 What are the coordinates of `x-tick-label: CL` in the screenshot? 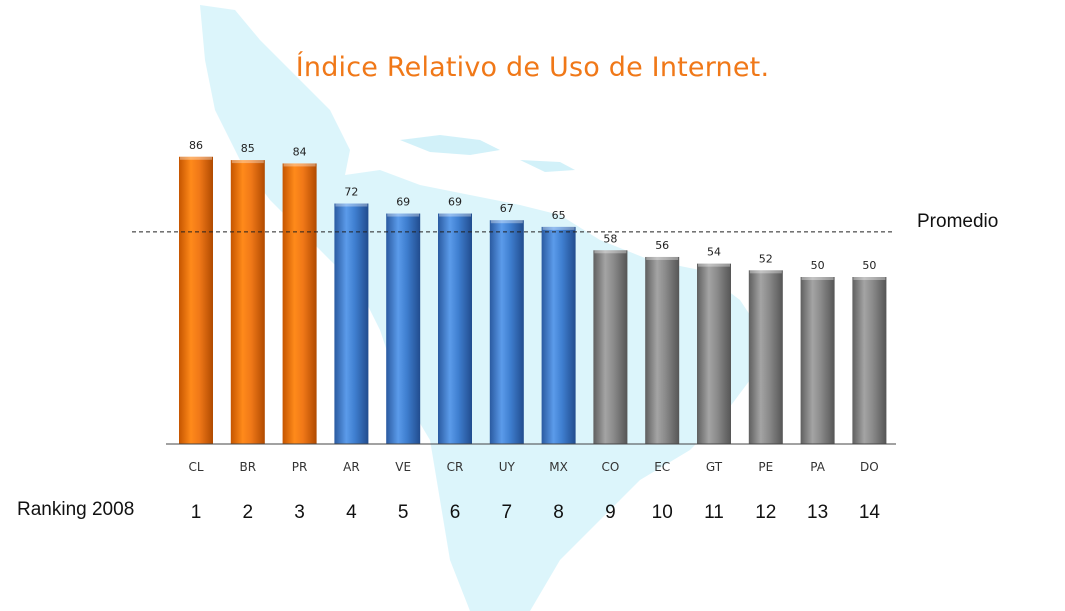 It's located at (195, 467).